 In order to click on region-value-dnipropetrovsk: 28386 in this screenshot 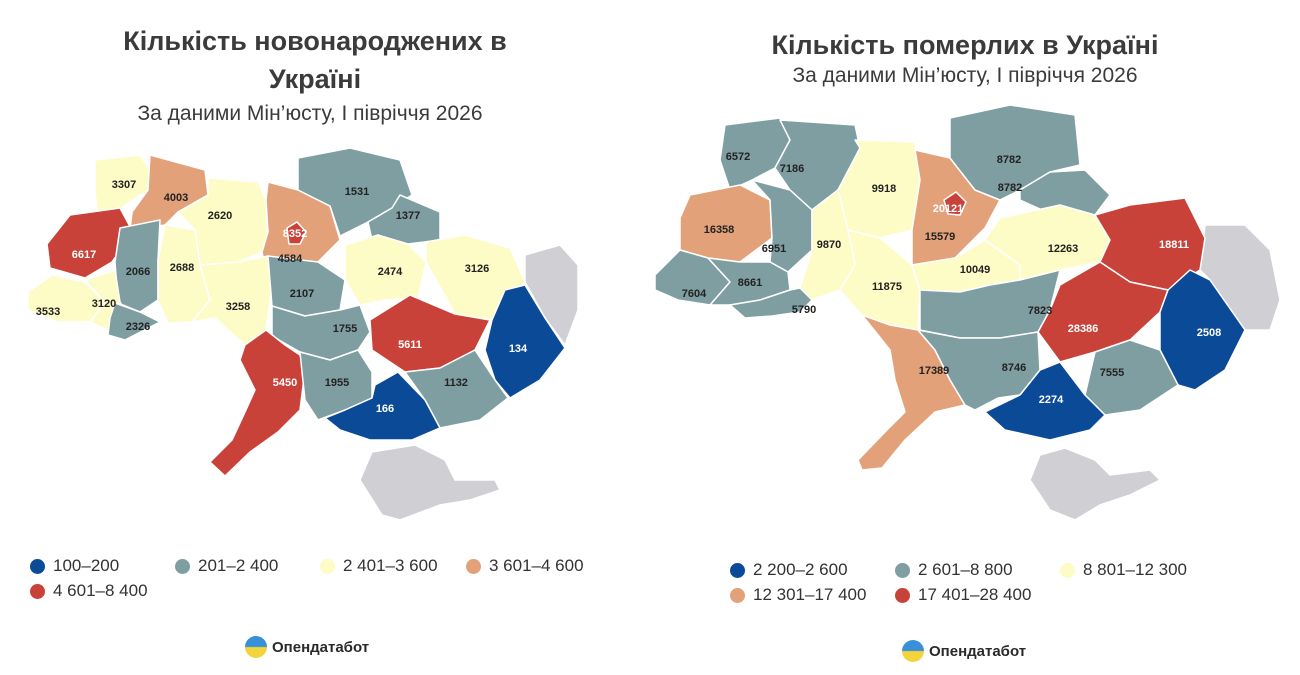, I will do `click(1083, 329)`.